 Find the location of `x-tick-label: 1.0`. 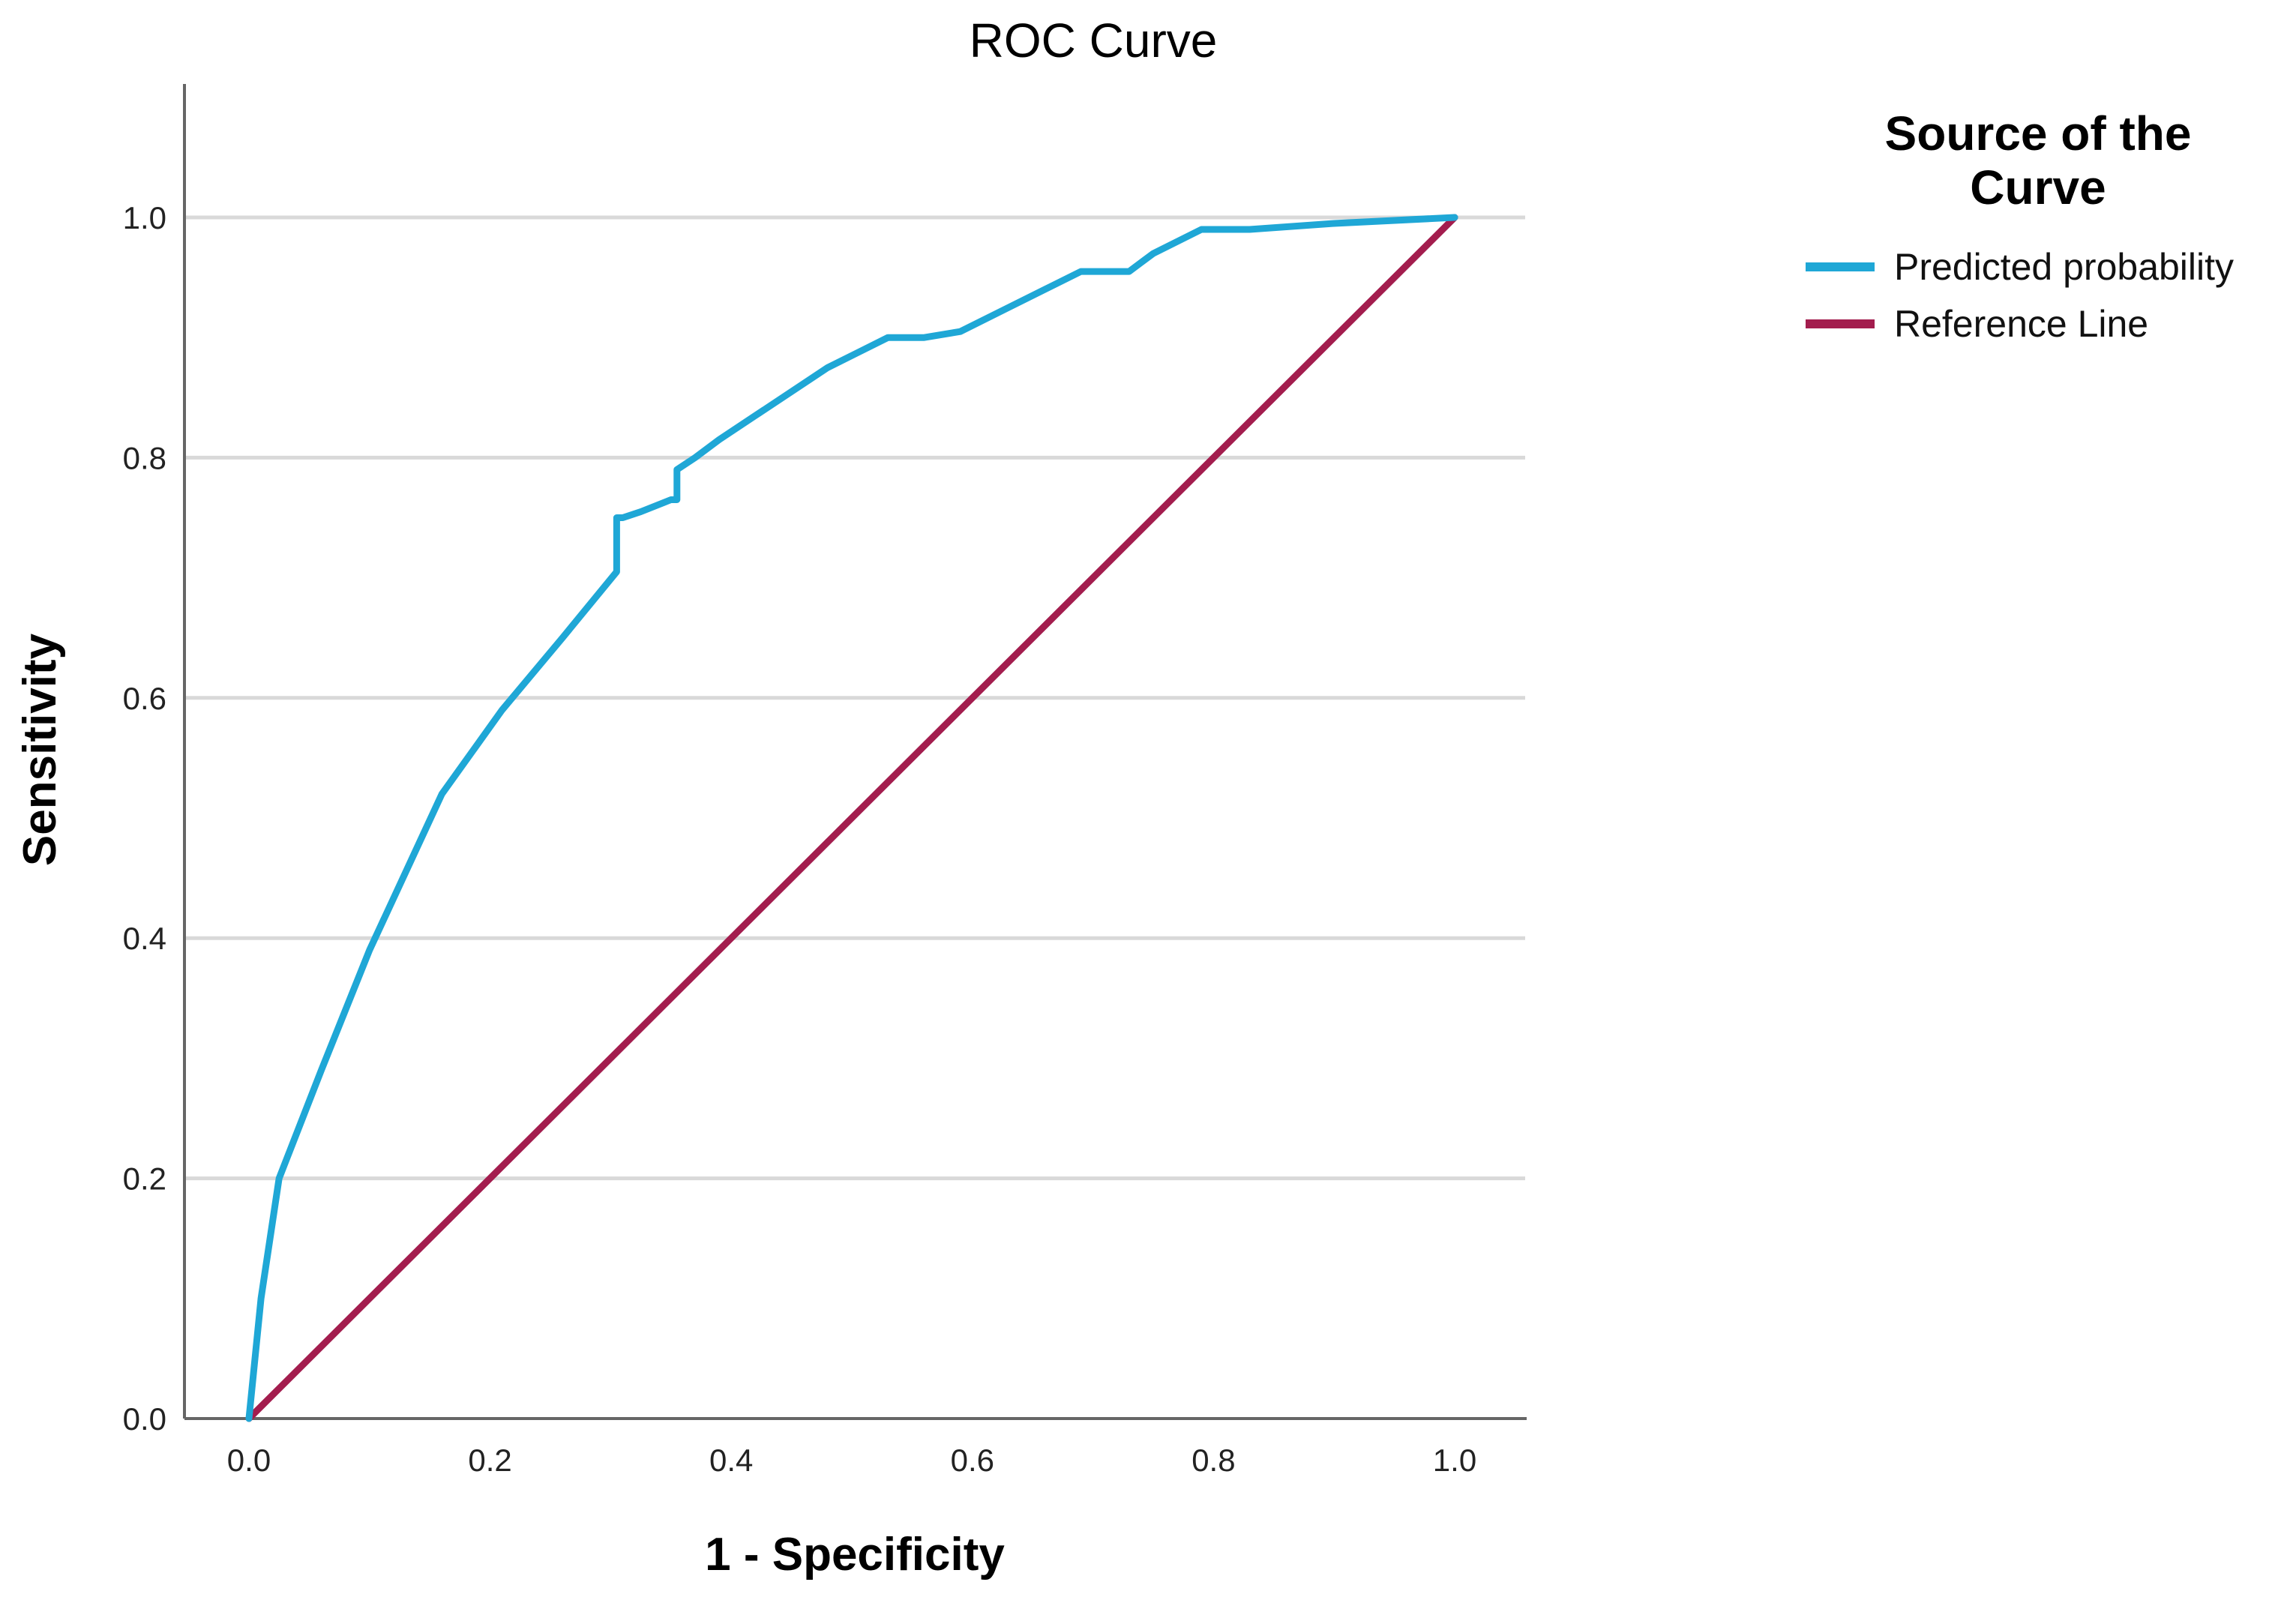

x-tick-label: 1.0 is located at coordinates (1454, 1461).